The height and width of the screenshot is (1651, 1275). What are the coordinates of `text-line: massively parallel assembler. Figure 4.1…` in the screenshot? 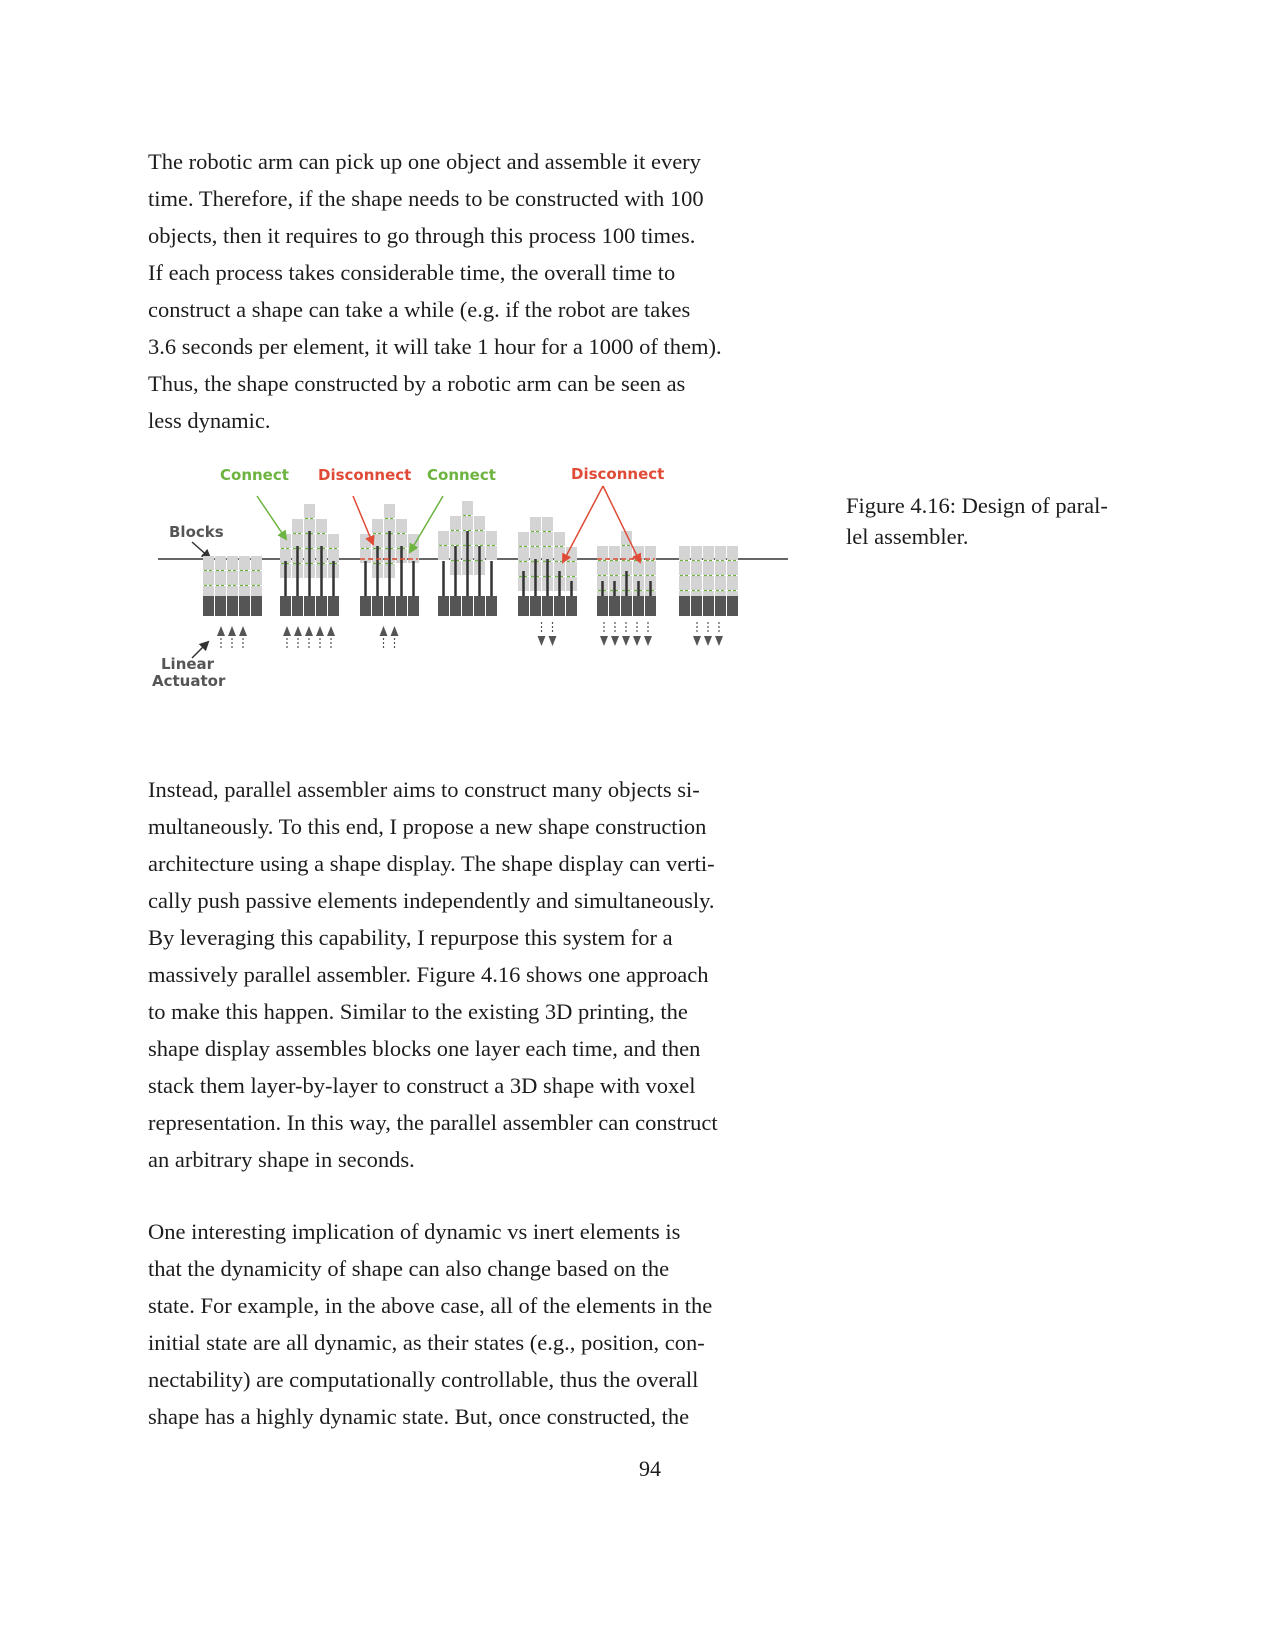 It's located at (428, 974).